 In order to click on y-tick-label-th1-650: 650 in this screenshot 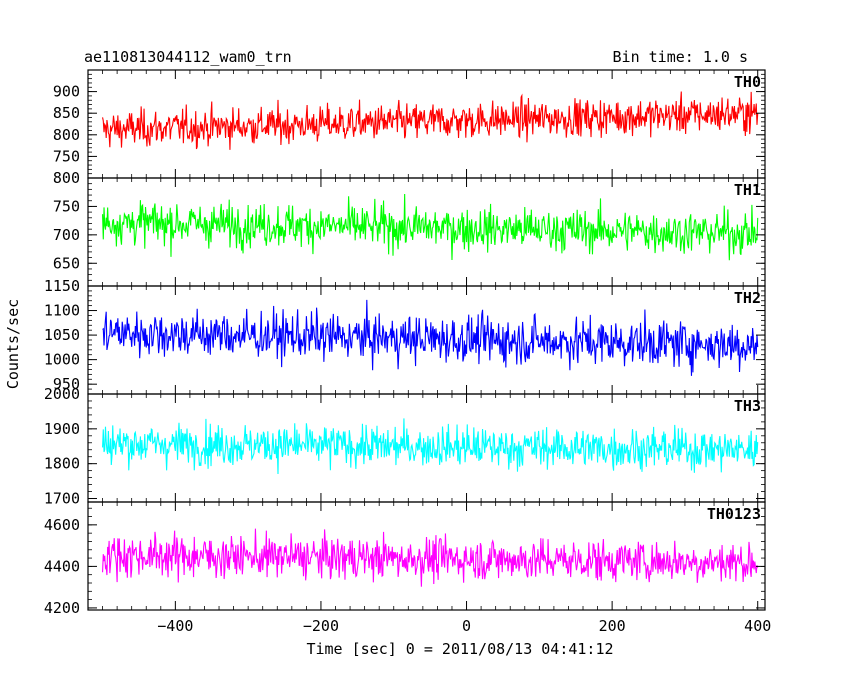, I will do `click(66, 263)`.